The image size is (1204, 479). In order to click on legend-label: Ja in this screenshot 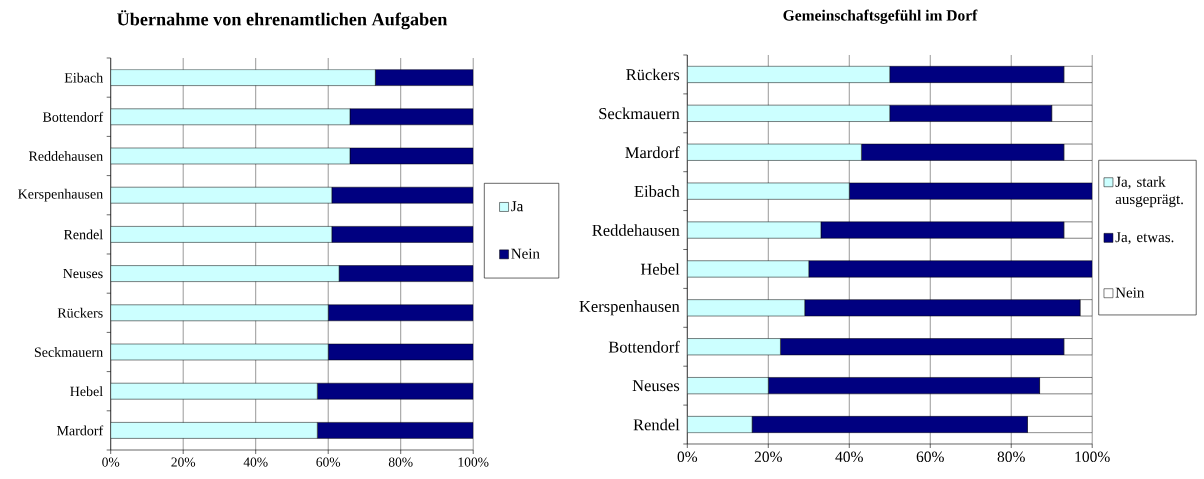, I will do `click(517, 206)`.